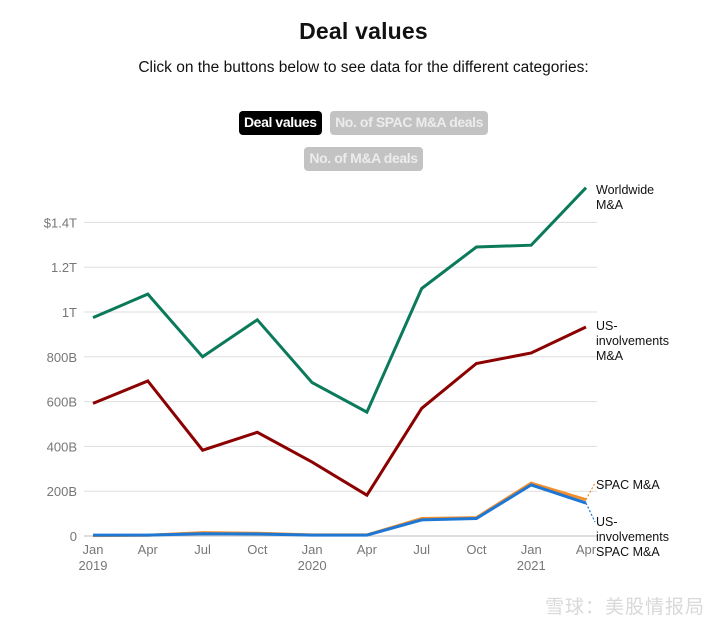 The width and height of the screenshot is (727, 625). I want to click on spac-deals-count-button: No. of SPAC M&A deals, so click(409, 123).